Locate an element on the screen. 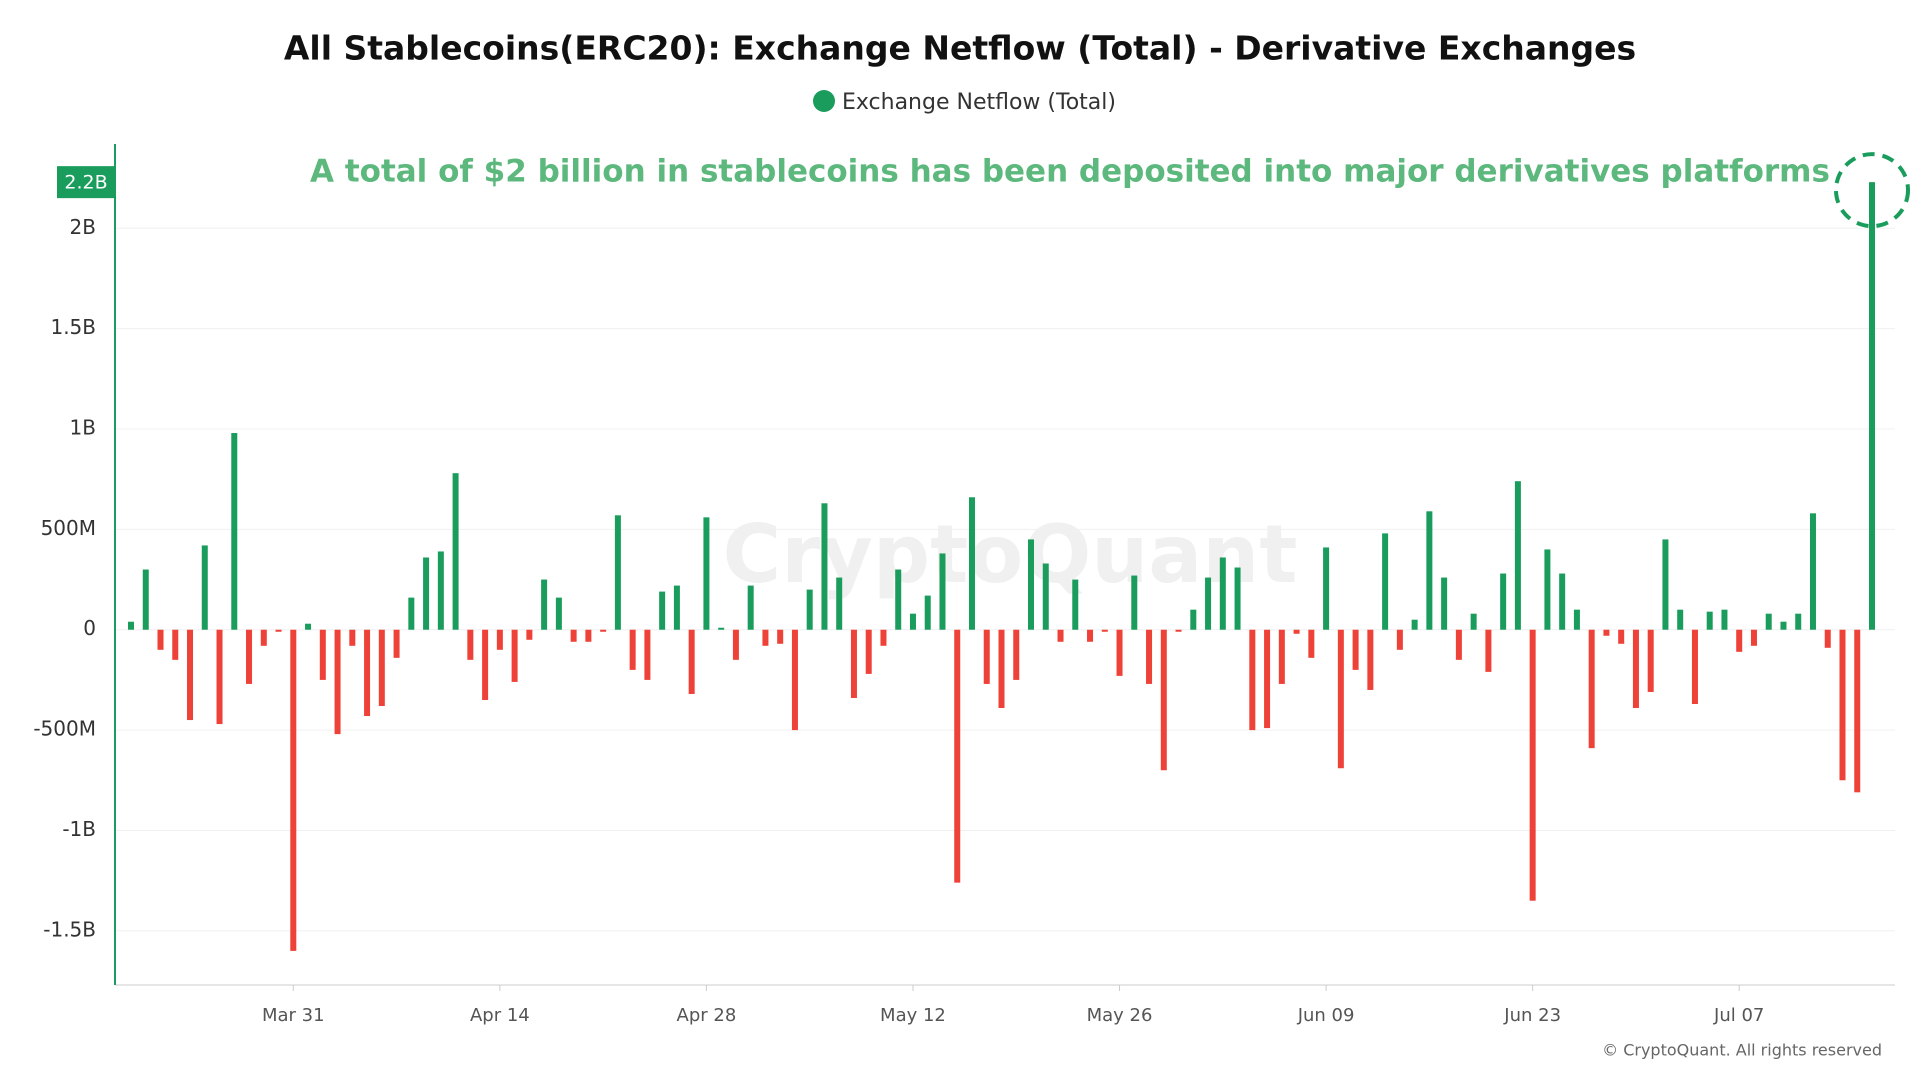  credit: © CryptoQuant. All rights reserved is located at coordinates (1742, 1050).